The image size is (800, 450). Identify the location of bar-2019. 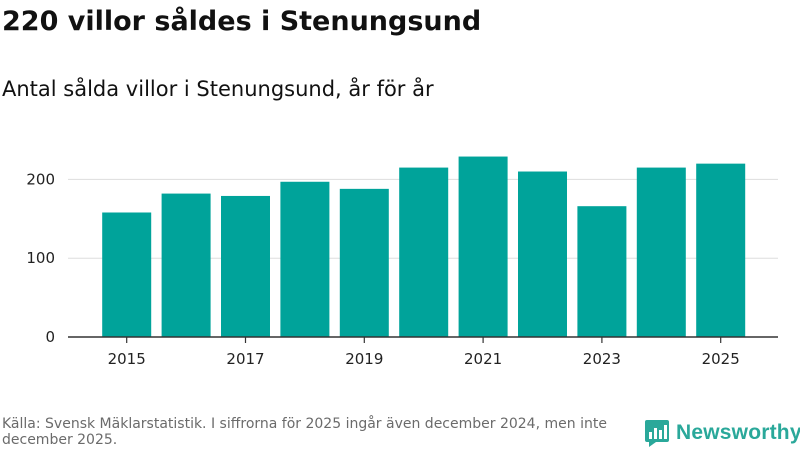
(364, 262).